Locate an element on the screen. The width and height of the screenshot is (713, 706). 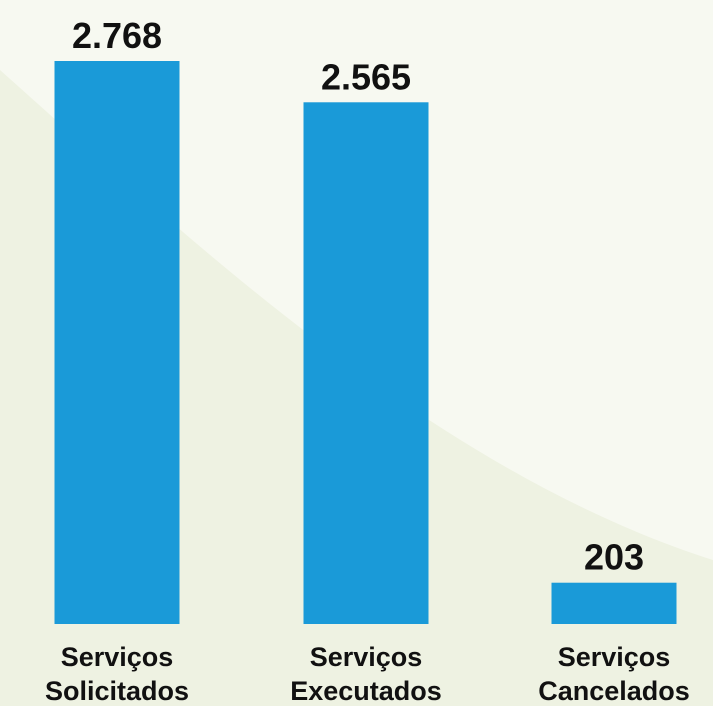
category-label-line: Executados is located at coordinates (366, 691).